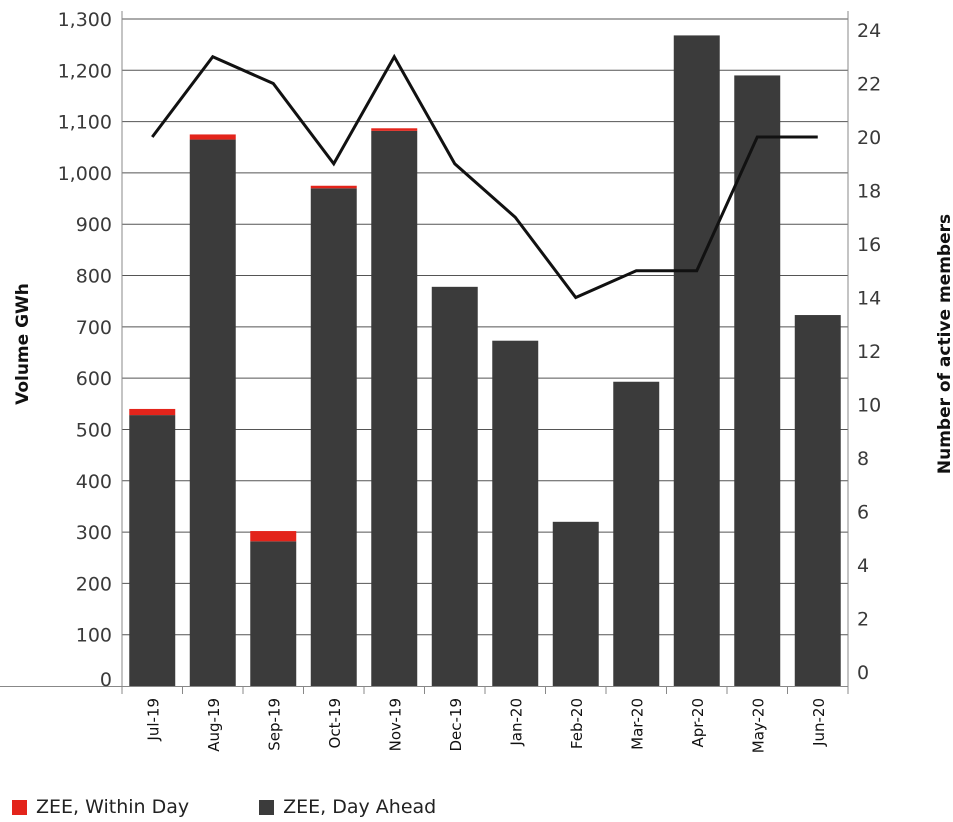  I want to click on y-tick-label: 900, so click(94, 225).